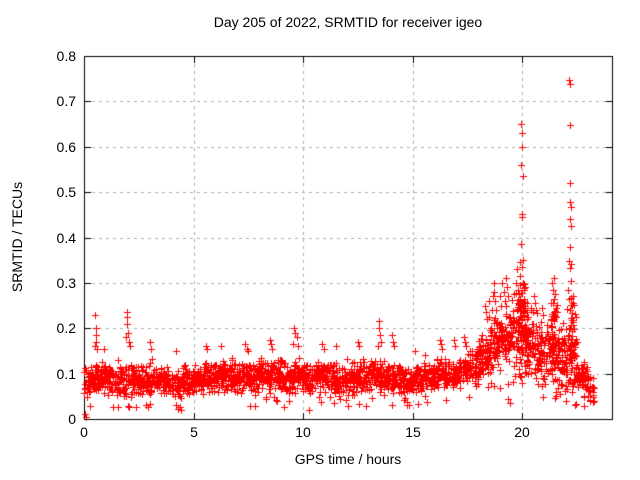  What do you see at coordinates (303, 432) in the screenshot?
I see `x-tick-label: 10` at bounding box center [303, 432].